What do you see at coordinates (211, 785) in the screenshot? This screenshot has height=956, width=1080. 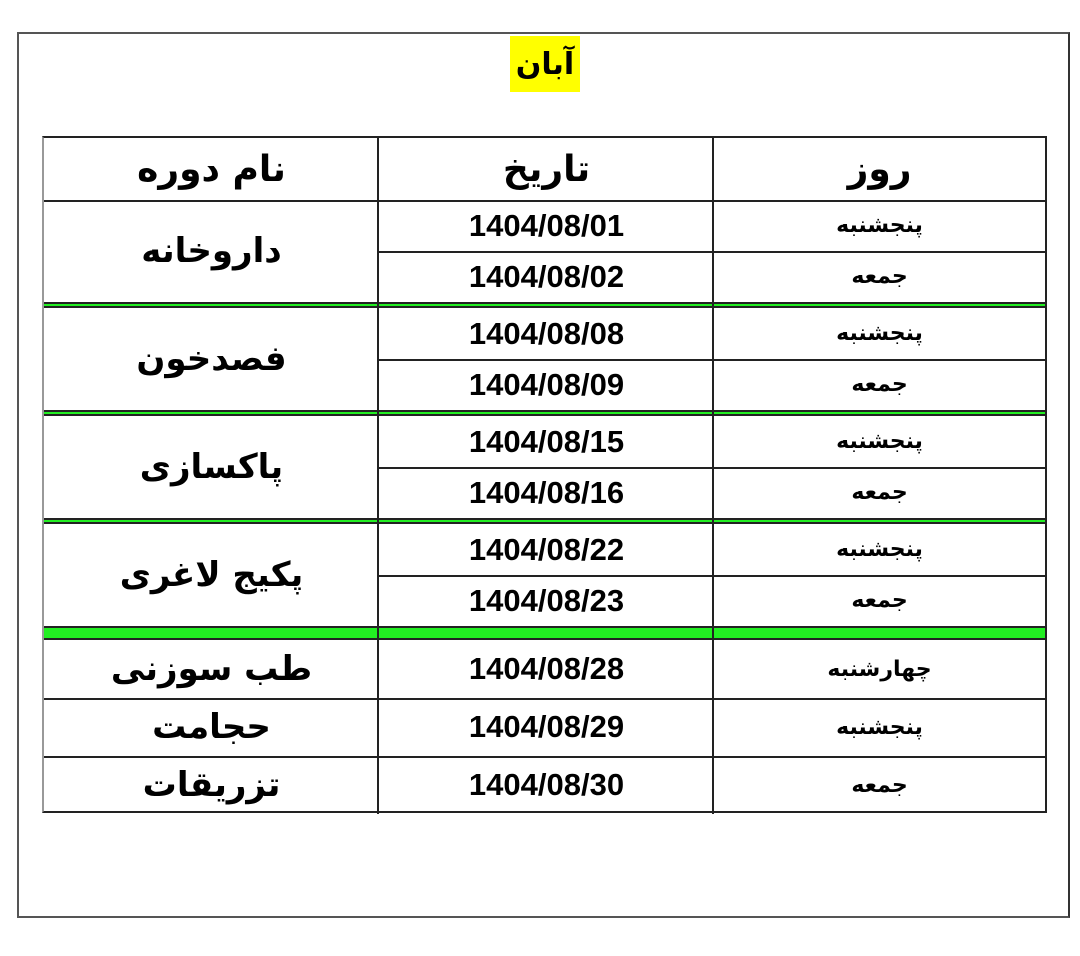 I see `course-cell: تزریقات` at bounding box center [211, 785].